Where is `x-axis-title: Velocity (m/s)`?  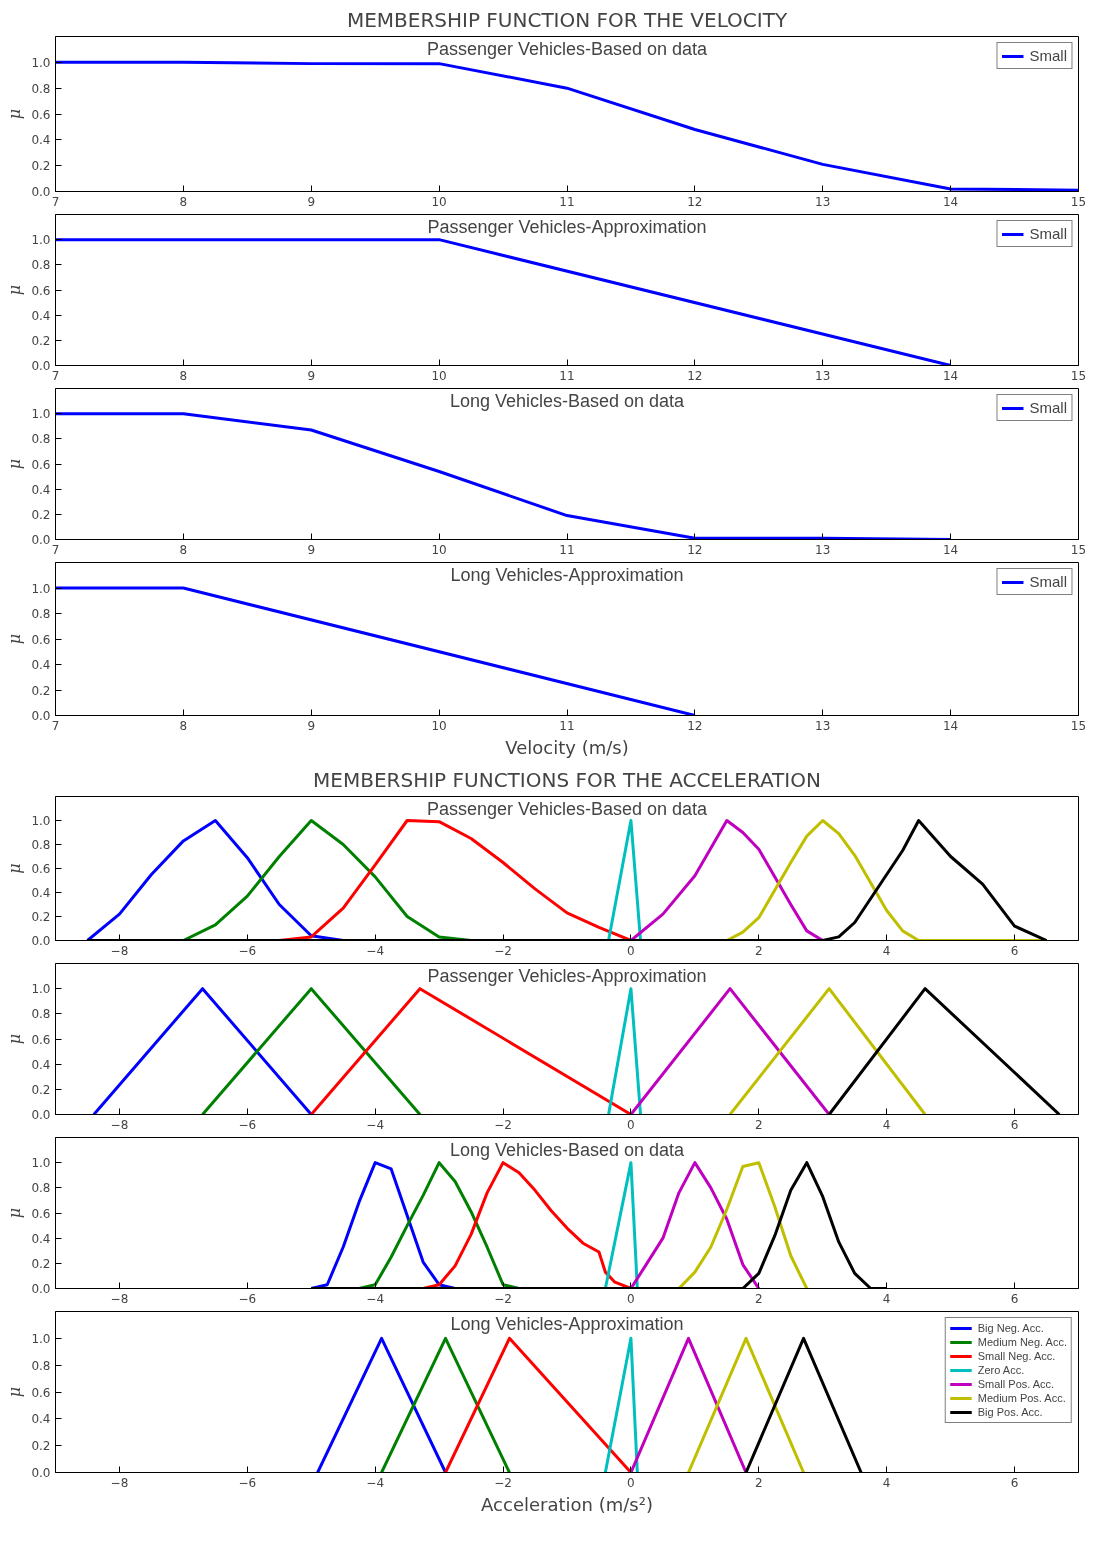
x-axis-title: Velocity (m/s) is located at coordinates (567, 747).